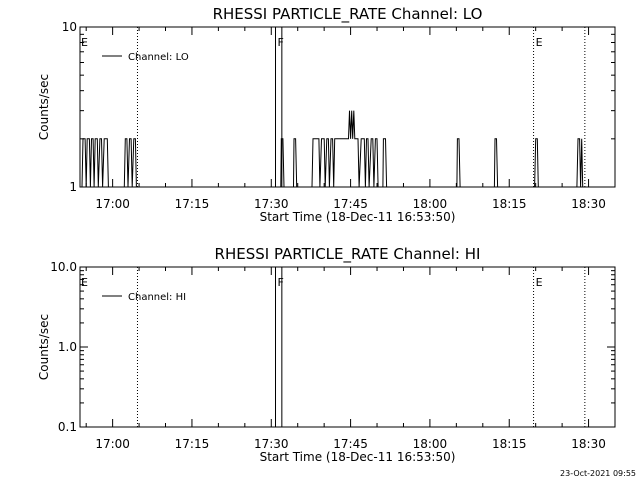 The height and width of the screenshot is (485, 640). I want to click on y-tick-label: 10, so click(69, 27).